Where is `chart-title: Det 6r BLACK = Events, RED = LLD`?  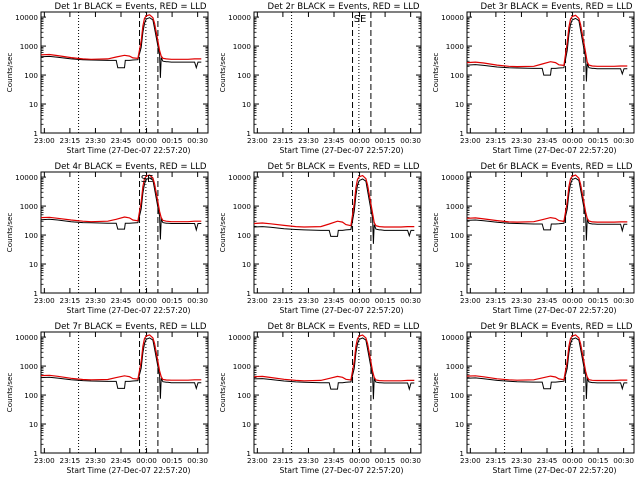
chart-title: Det 6r BLACK = Events, RED = LLD is located at coordinates (556, 167).